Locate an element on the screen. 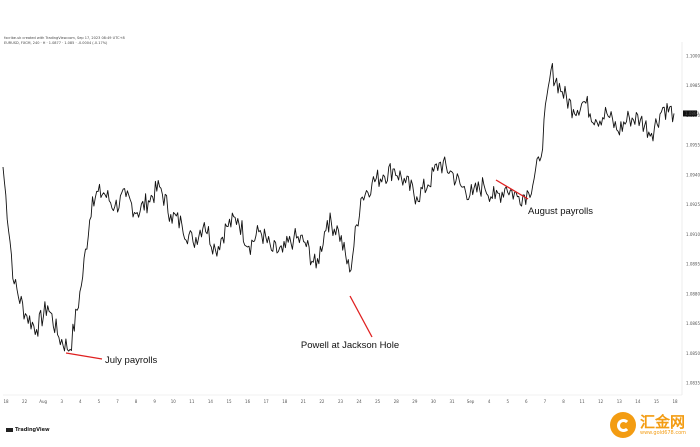 The height and width of the screenshot is (447, 700). x-tick-label: 25 is located at coordinates (378, 401).